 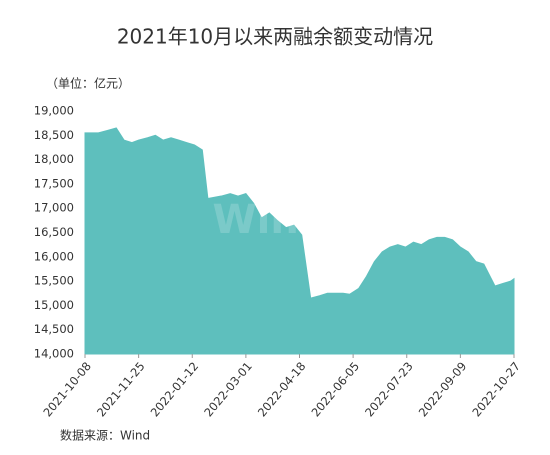 What do you see at coordinates (54, 111) in the screenshot?
I see `y-tick-label: 19,000` at bounding box center [54, 111].